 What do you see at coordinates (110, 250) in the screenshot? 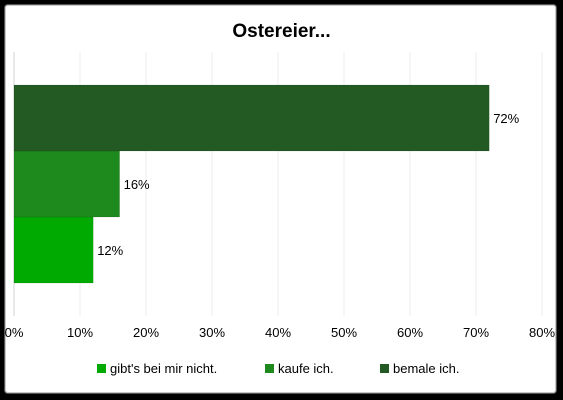
I see `data-label-0: 12%` at bounding box center [110, 250].